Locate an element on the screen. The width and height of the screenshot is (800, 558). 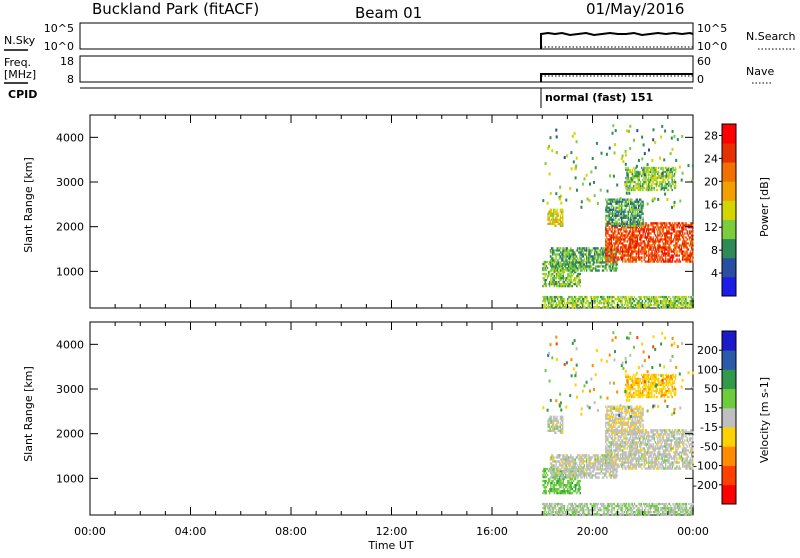
power-y-tick-label: 4000 is located at coordinates (70, 137).